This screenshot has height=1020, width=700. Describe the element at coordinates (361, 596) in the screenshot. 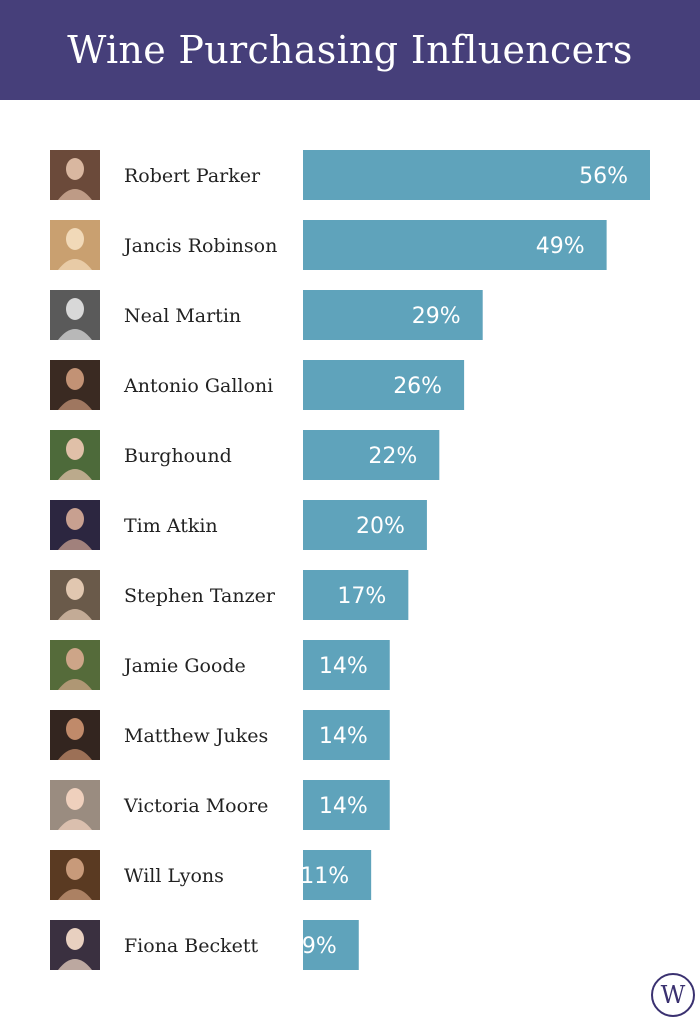

I see `bar-value-label: 17%` at that location.